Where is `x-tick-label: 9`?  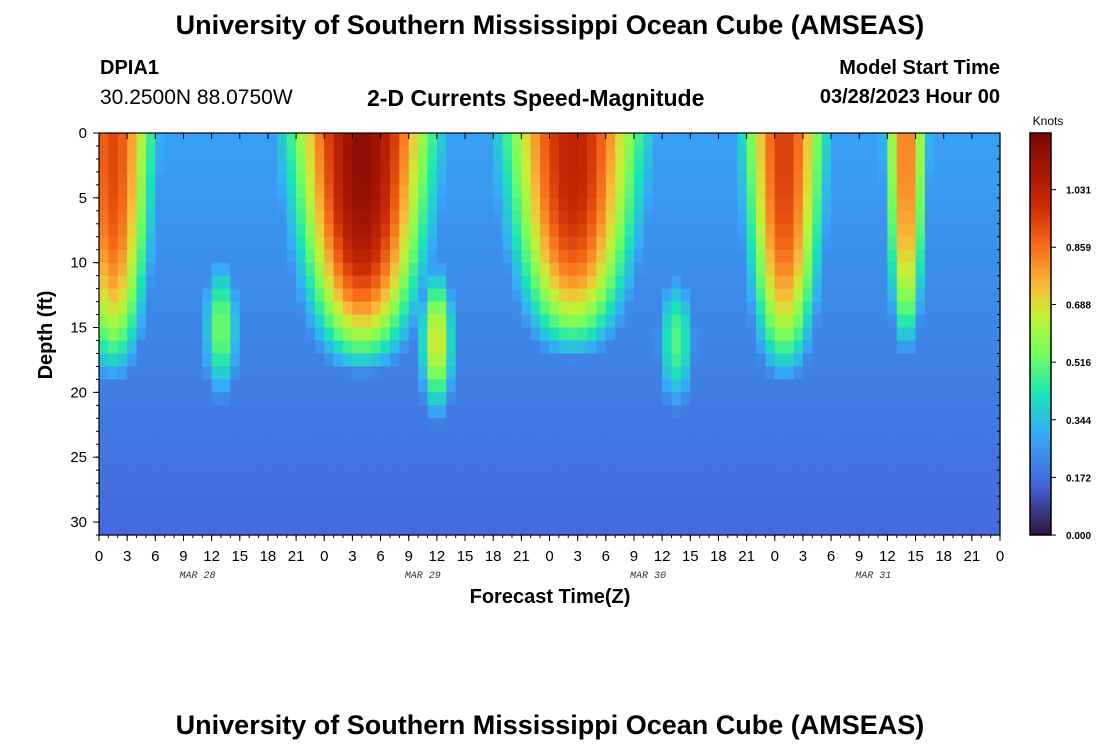
x-tick-label: 9 is located at coordinates (409, 556).